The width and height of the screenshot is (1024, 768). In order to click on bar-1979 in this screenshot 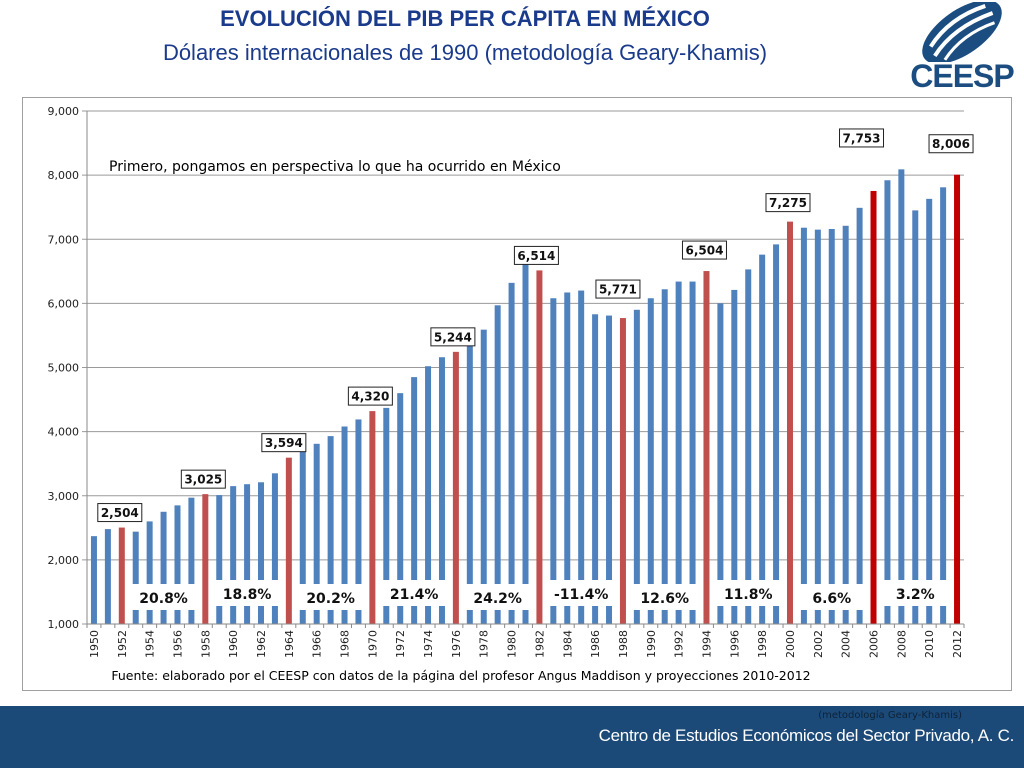, I will do `click(497, 464)`.